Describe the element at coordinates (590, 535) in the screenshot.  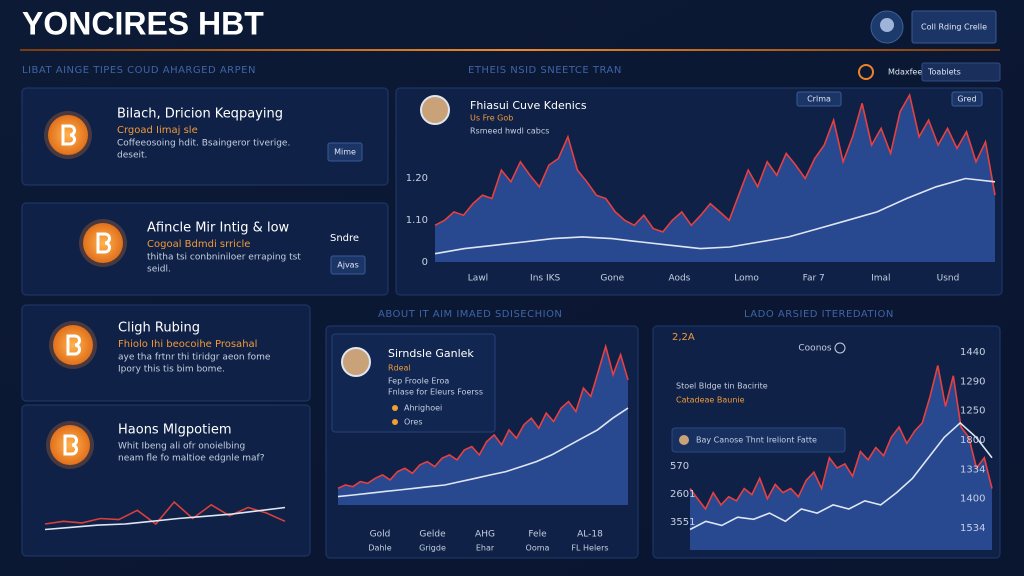
I see `x-tick-label: AL-18` at that location.